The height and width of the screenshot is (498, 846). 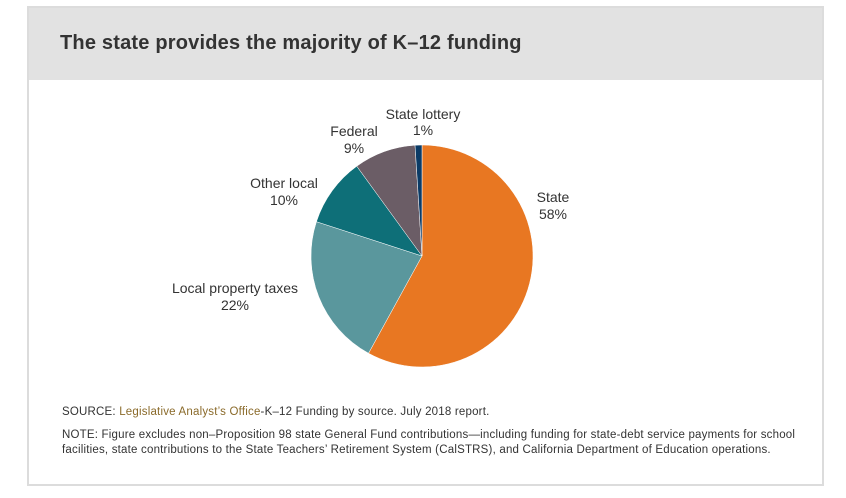 I want to click on source-prefix: SOURCE:, so click(x=91, y=412).